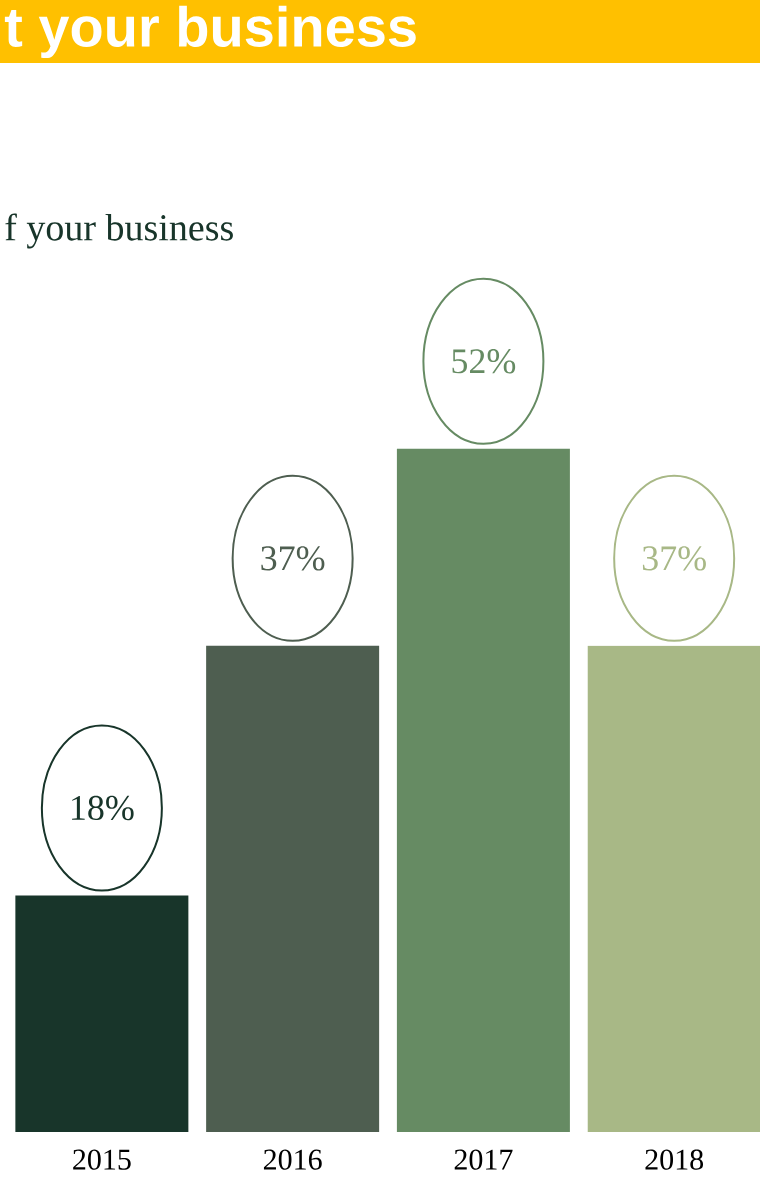  Describe the element at coordinates (484, 361) in the screenshot. I see `data-label: 52%` at that location.